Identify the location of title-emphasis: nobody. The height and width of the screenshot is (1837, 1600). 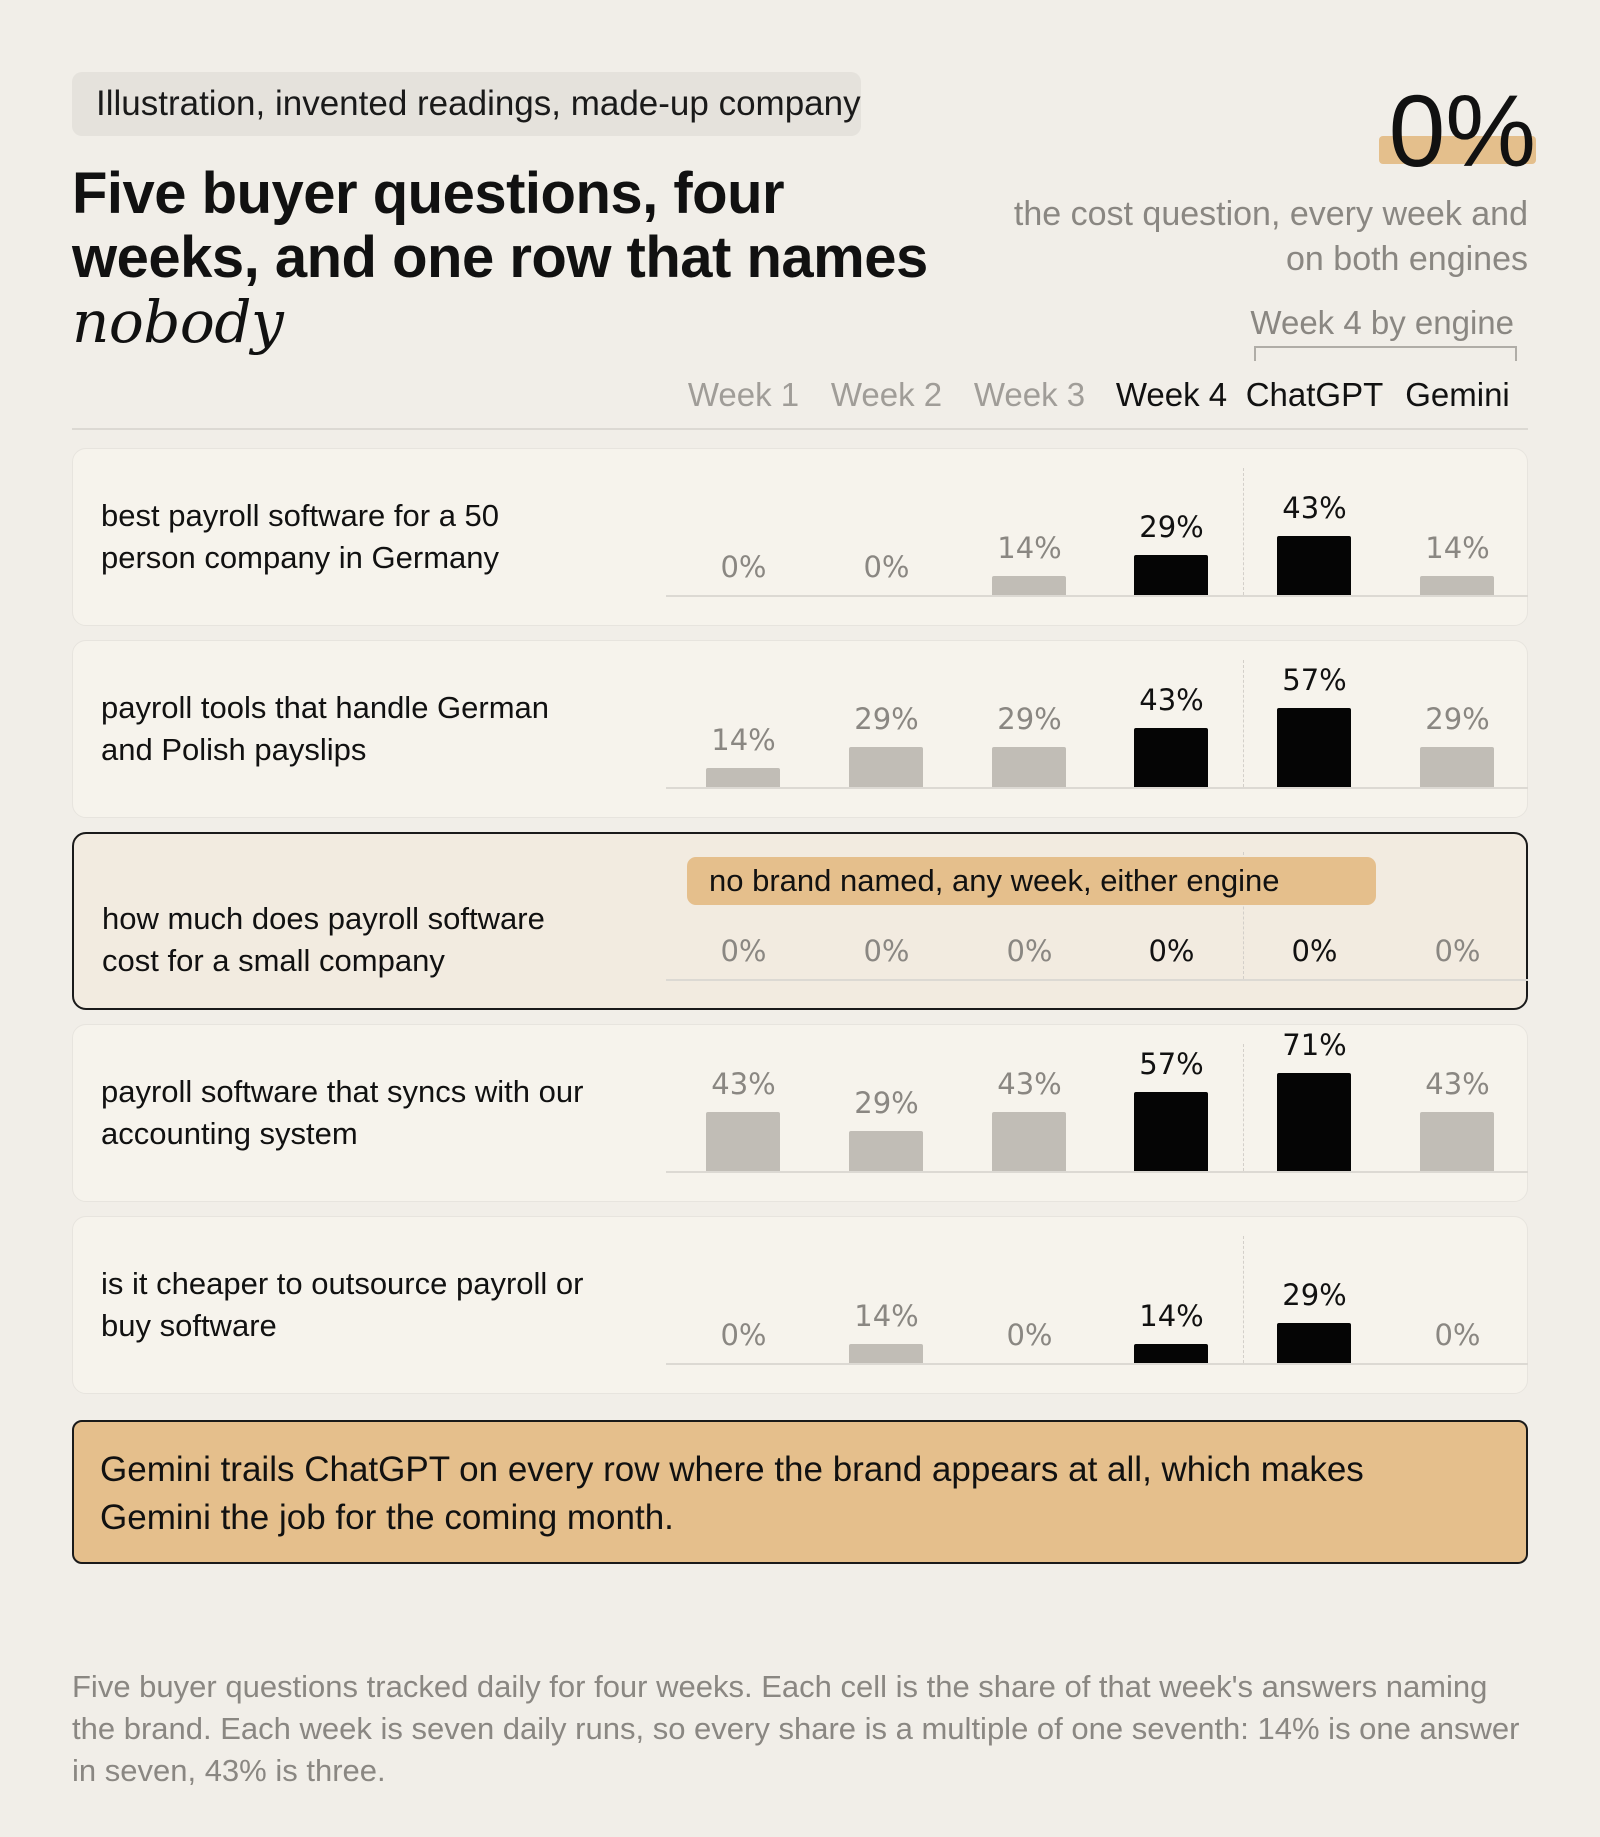
(178, 322).